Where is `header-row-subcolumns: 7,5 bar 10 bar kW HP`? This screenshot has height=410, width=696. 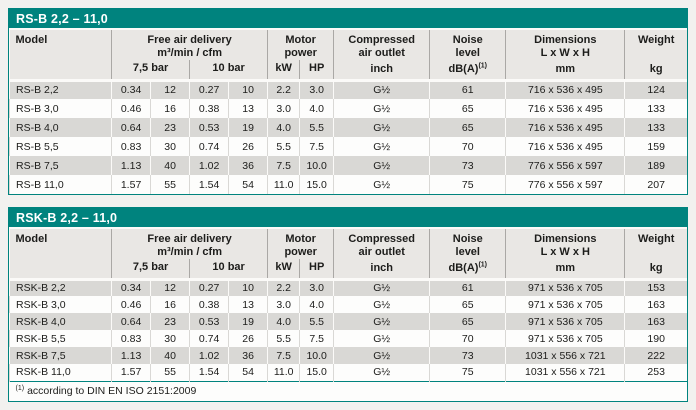 header-row-subcolumns: 7,5 bar 10 bar kW HP is located at coordinates (349, 71).